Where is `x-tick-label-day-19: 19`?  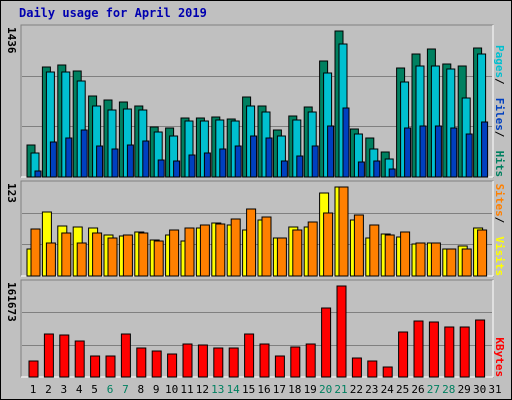
x-tick-label-day-19: 19 is located at coordinates (310, 389).